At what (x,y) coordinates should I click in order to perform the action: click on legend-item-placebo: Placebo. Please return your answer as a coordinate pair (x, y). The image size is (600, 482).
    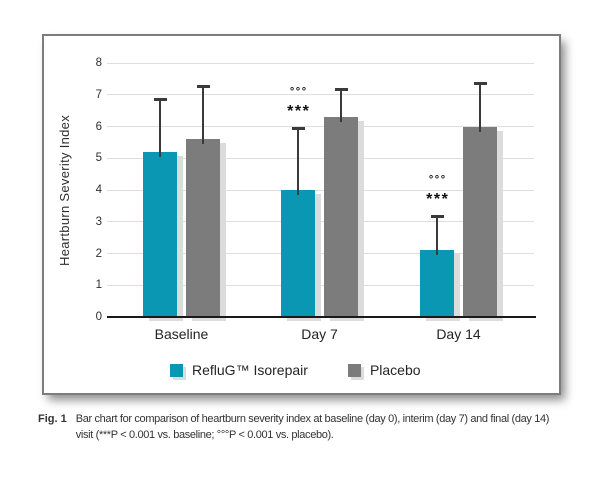
    Looking at the image, I should click on (384, 370).